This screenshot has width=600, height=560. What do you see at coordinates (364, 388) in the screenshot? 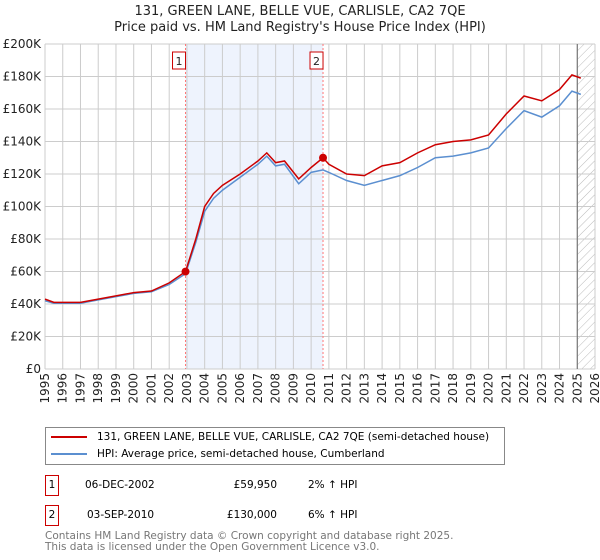
I see `x-tick-label: 2013` at bounding box center [364, 388].